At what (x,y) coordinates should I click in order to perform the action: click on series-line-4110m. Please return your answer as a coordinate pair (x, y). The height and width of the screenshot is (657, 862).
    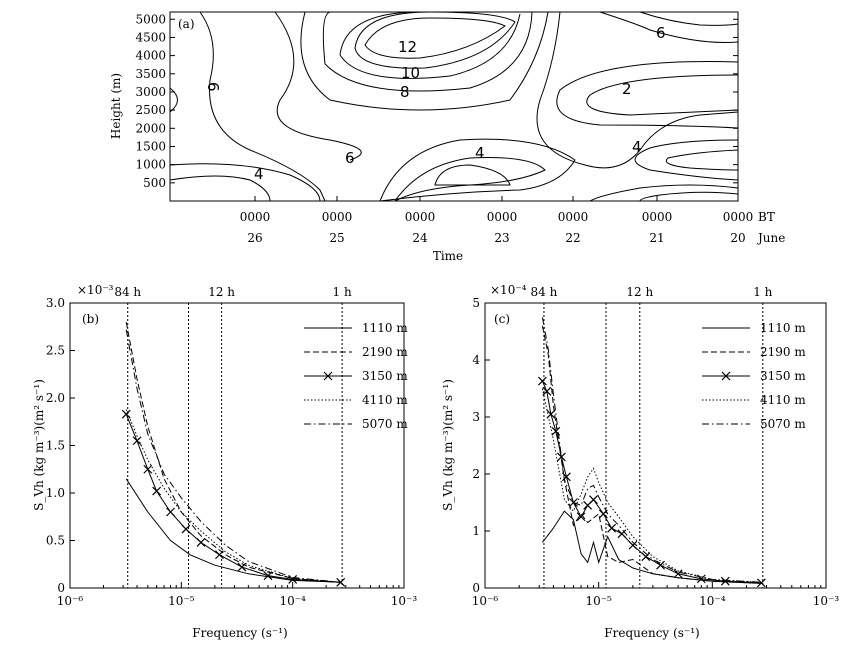
    Looking at the image, I should click on (233, 496).